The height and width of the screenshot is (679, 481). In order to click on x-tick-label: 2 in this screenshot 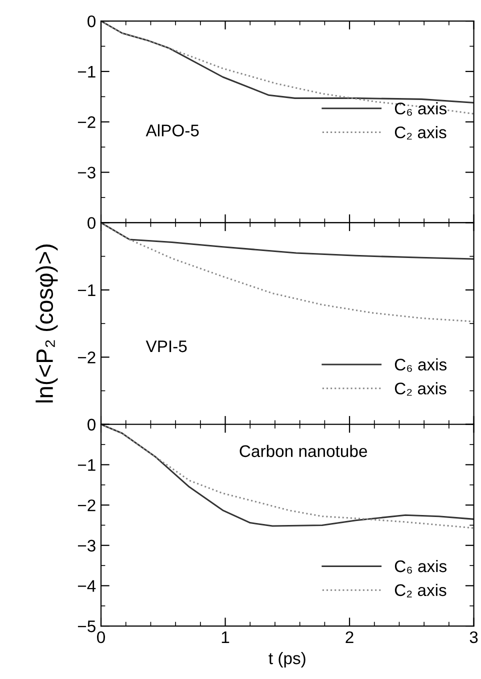, I will do `click(350, 637)`.